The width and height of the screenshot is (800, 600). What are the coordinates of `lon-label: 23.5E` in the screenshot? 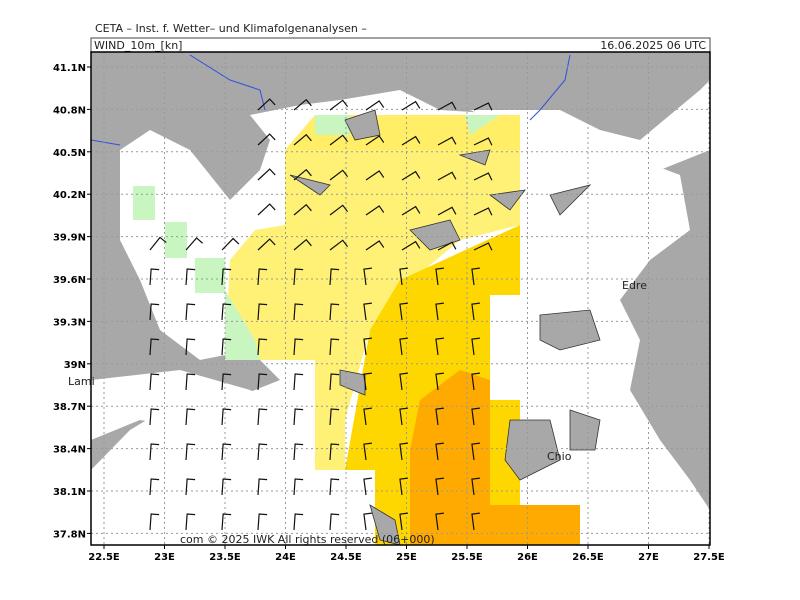 It's located at (225, 557).